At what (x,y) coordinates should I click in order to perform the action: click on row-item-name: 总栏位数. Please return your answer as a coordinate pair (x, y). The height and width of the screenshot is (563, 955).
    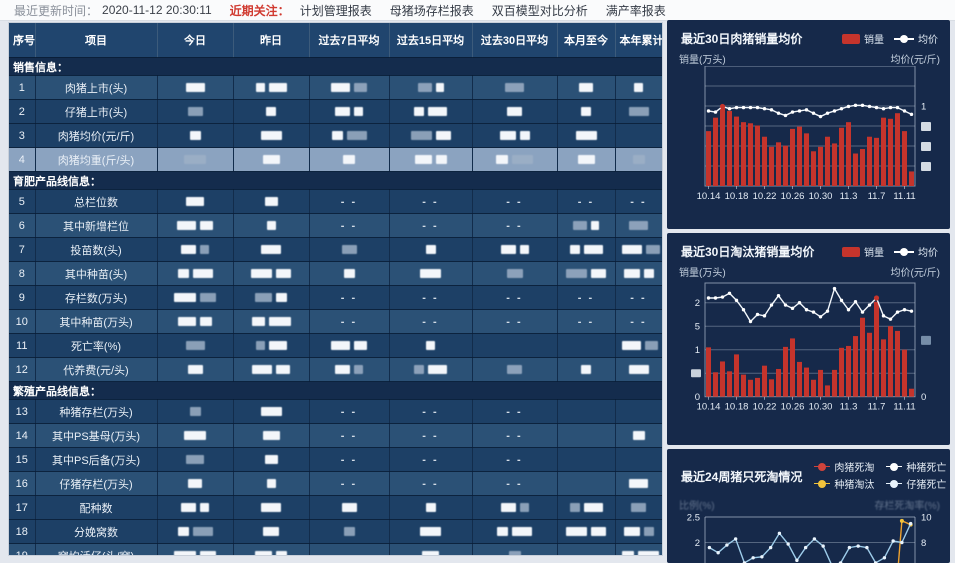
    Looking at the image, I should click on (96, 201).